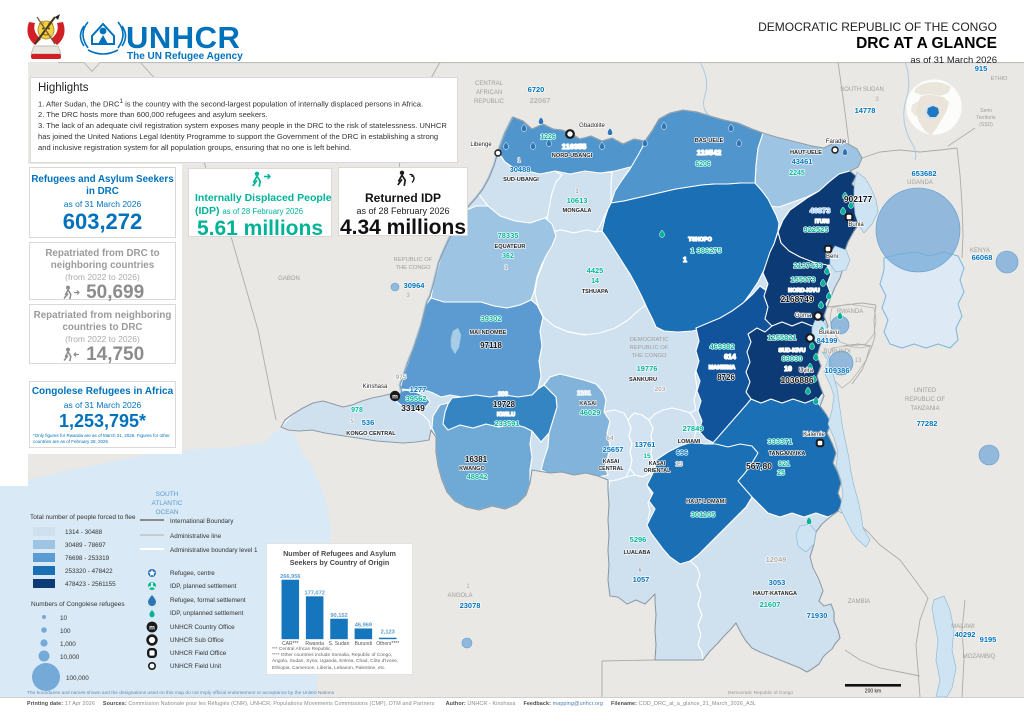  I want to click on svg-text: 536, so click(368, 422).